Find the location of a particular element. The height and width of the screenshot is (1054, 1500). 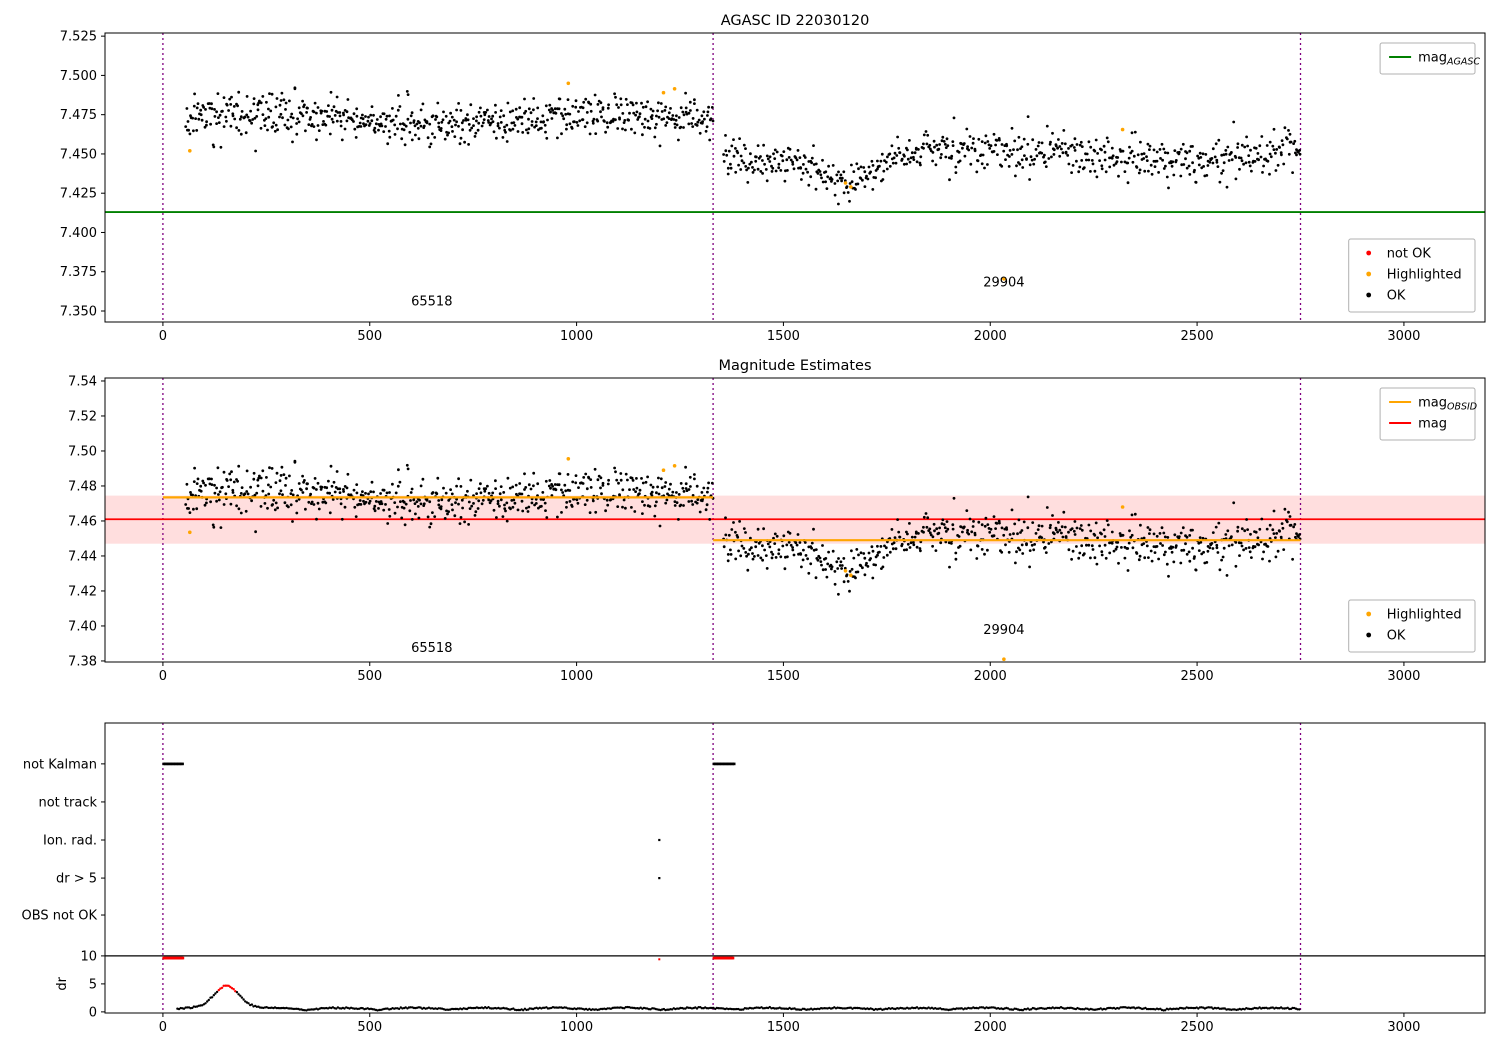

legend-lower-right: not OK Highlighted OK is located at coordinates (1412, 275).